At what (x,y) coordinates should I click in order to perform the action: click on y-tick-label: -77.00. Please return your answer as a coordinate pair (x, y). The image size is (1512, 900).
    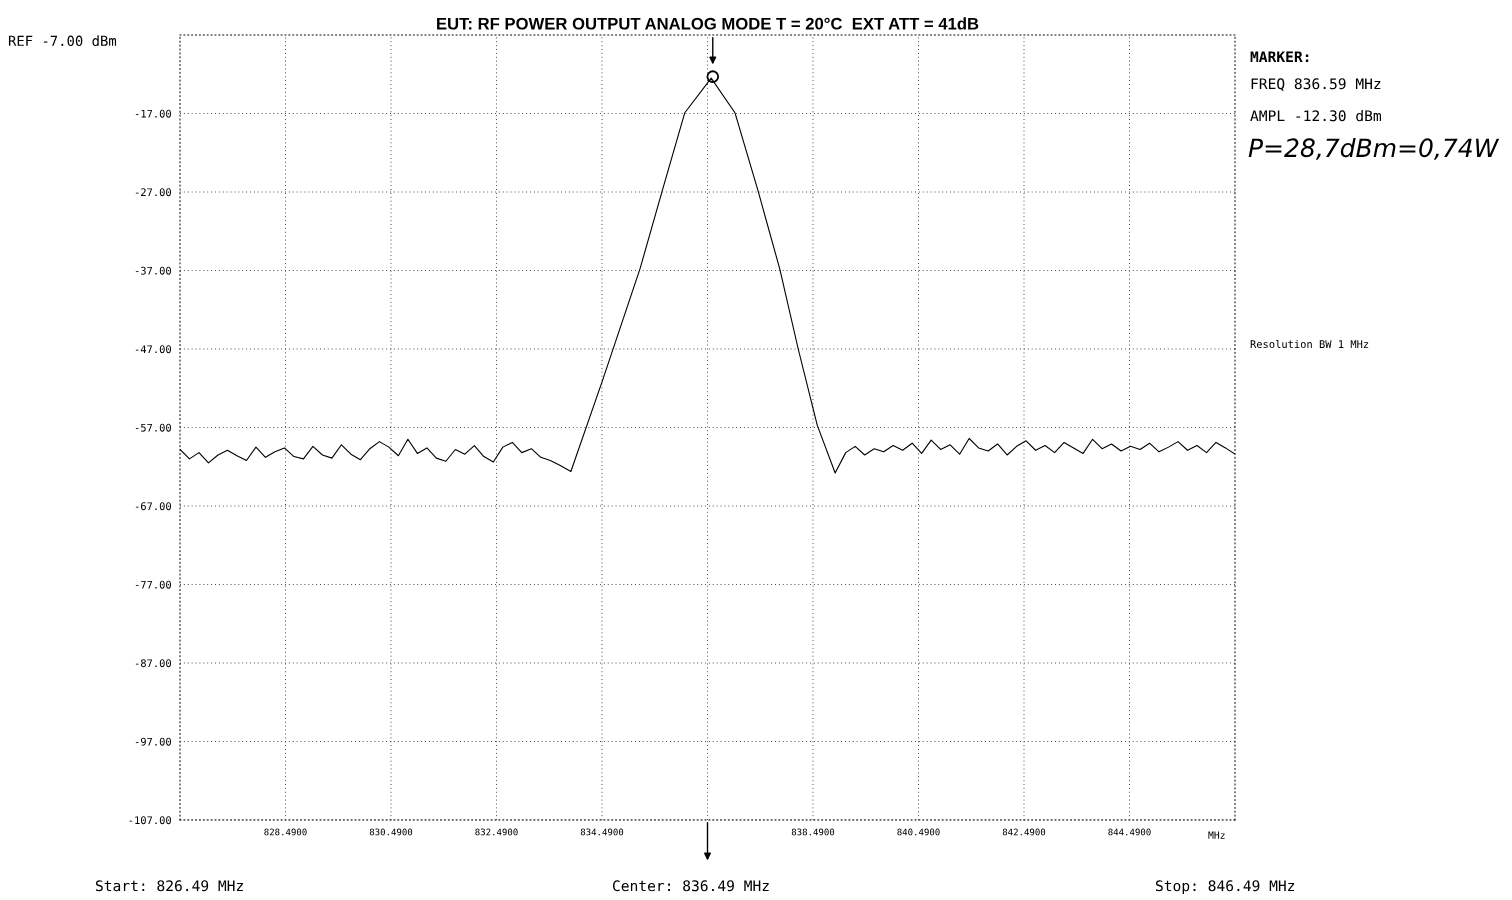
    Looking at the image, I should click on (153, 584).